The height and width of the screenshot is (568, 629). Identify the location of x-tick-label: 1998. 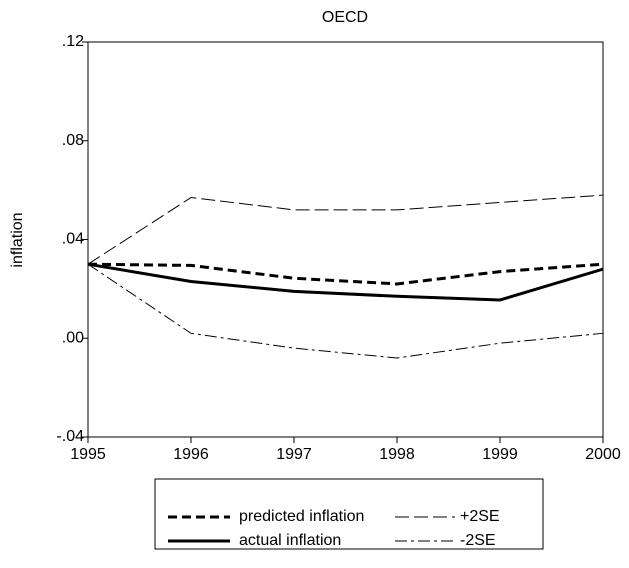
(397, 454).